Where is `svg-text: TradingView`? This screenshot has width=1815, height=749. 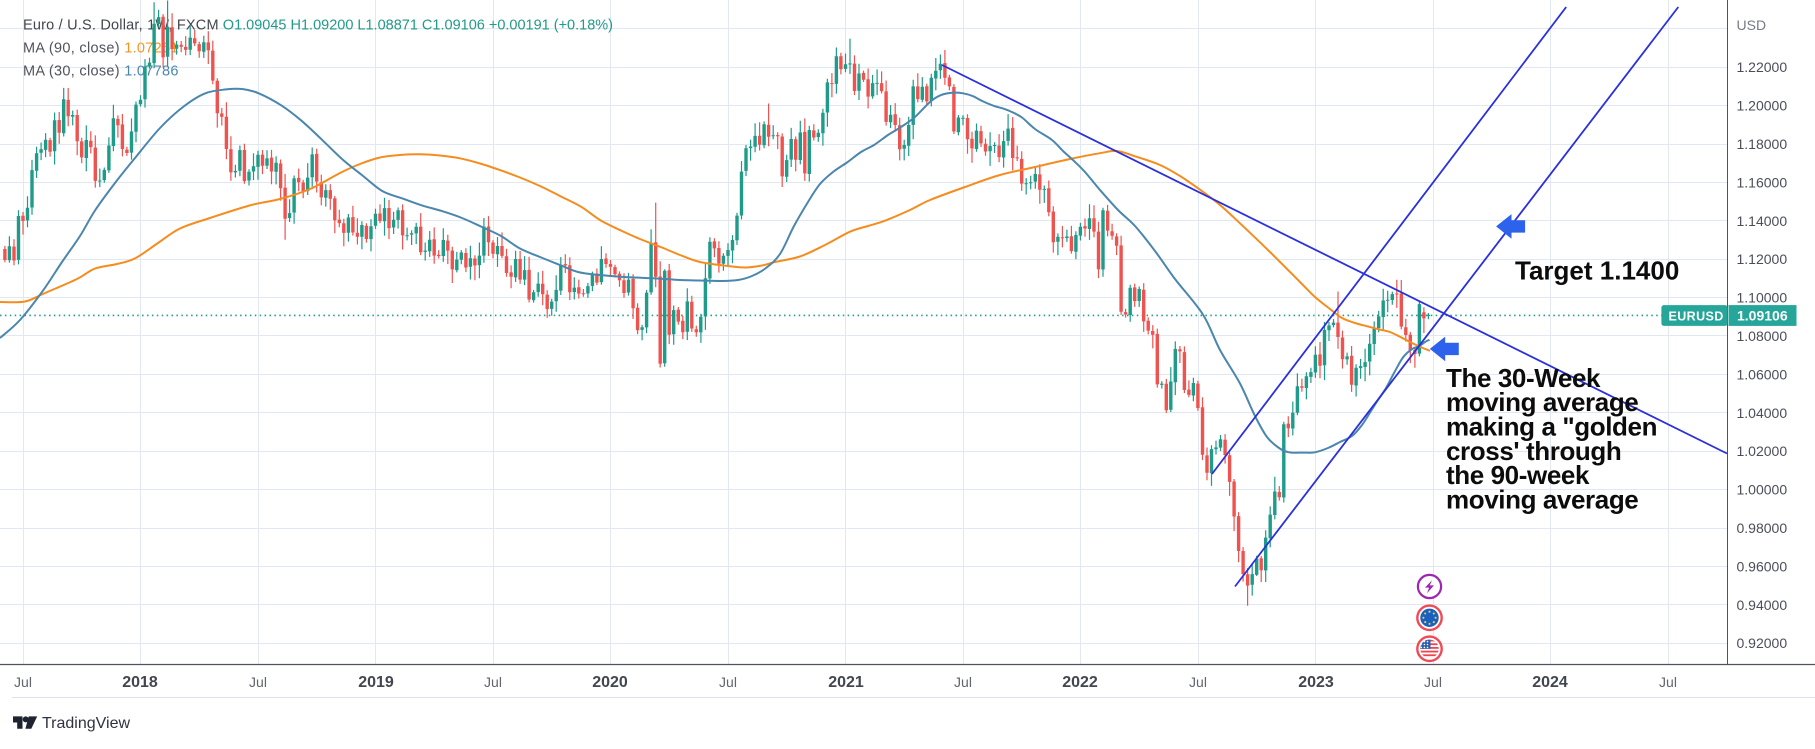
svg-text: TradingView is located at coordinates (86, 723).